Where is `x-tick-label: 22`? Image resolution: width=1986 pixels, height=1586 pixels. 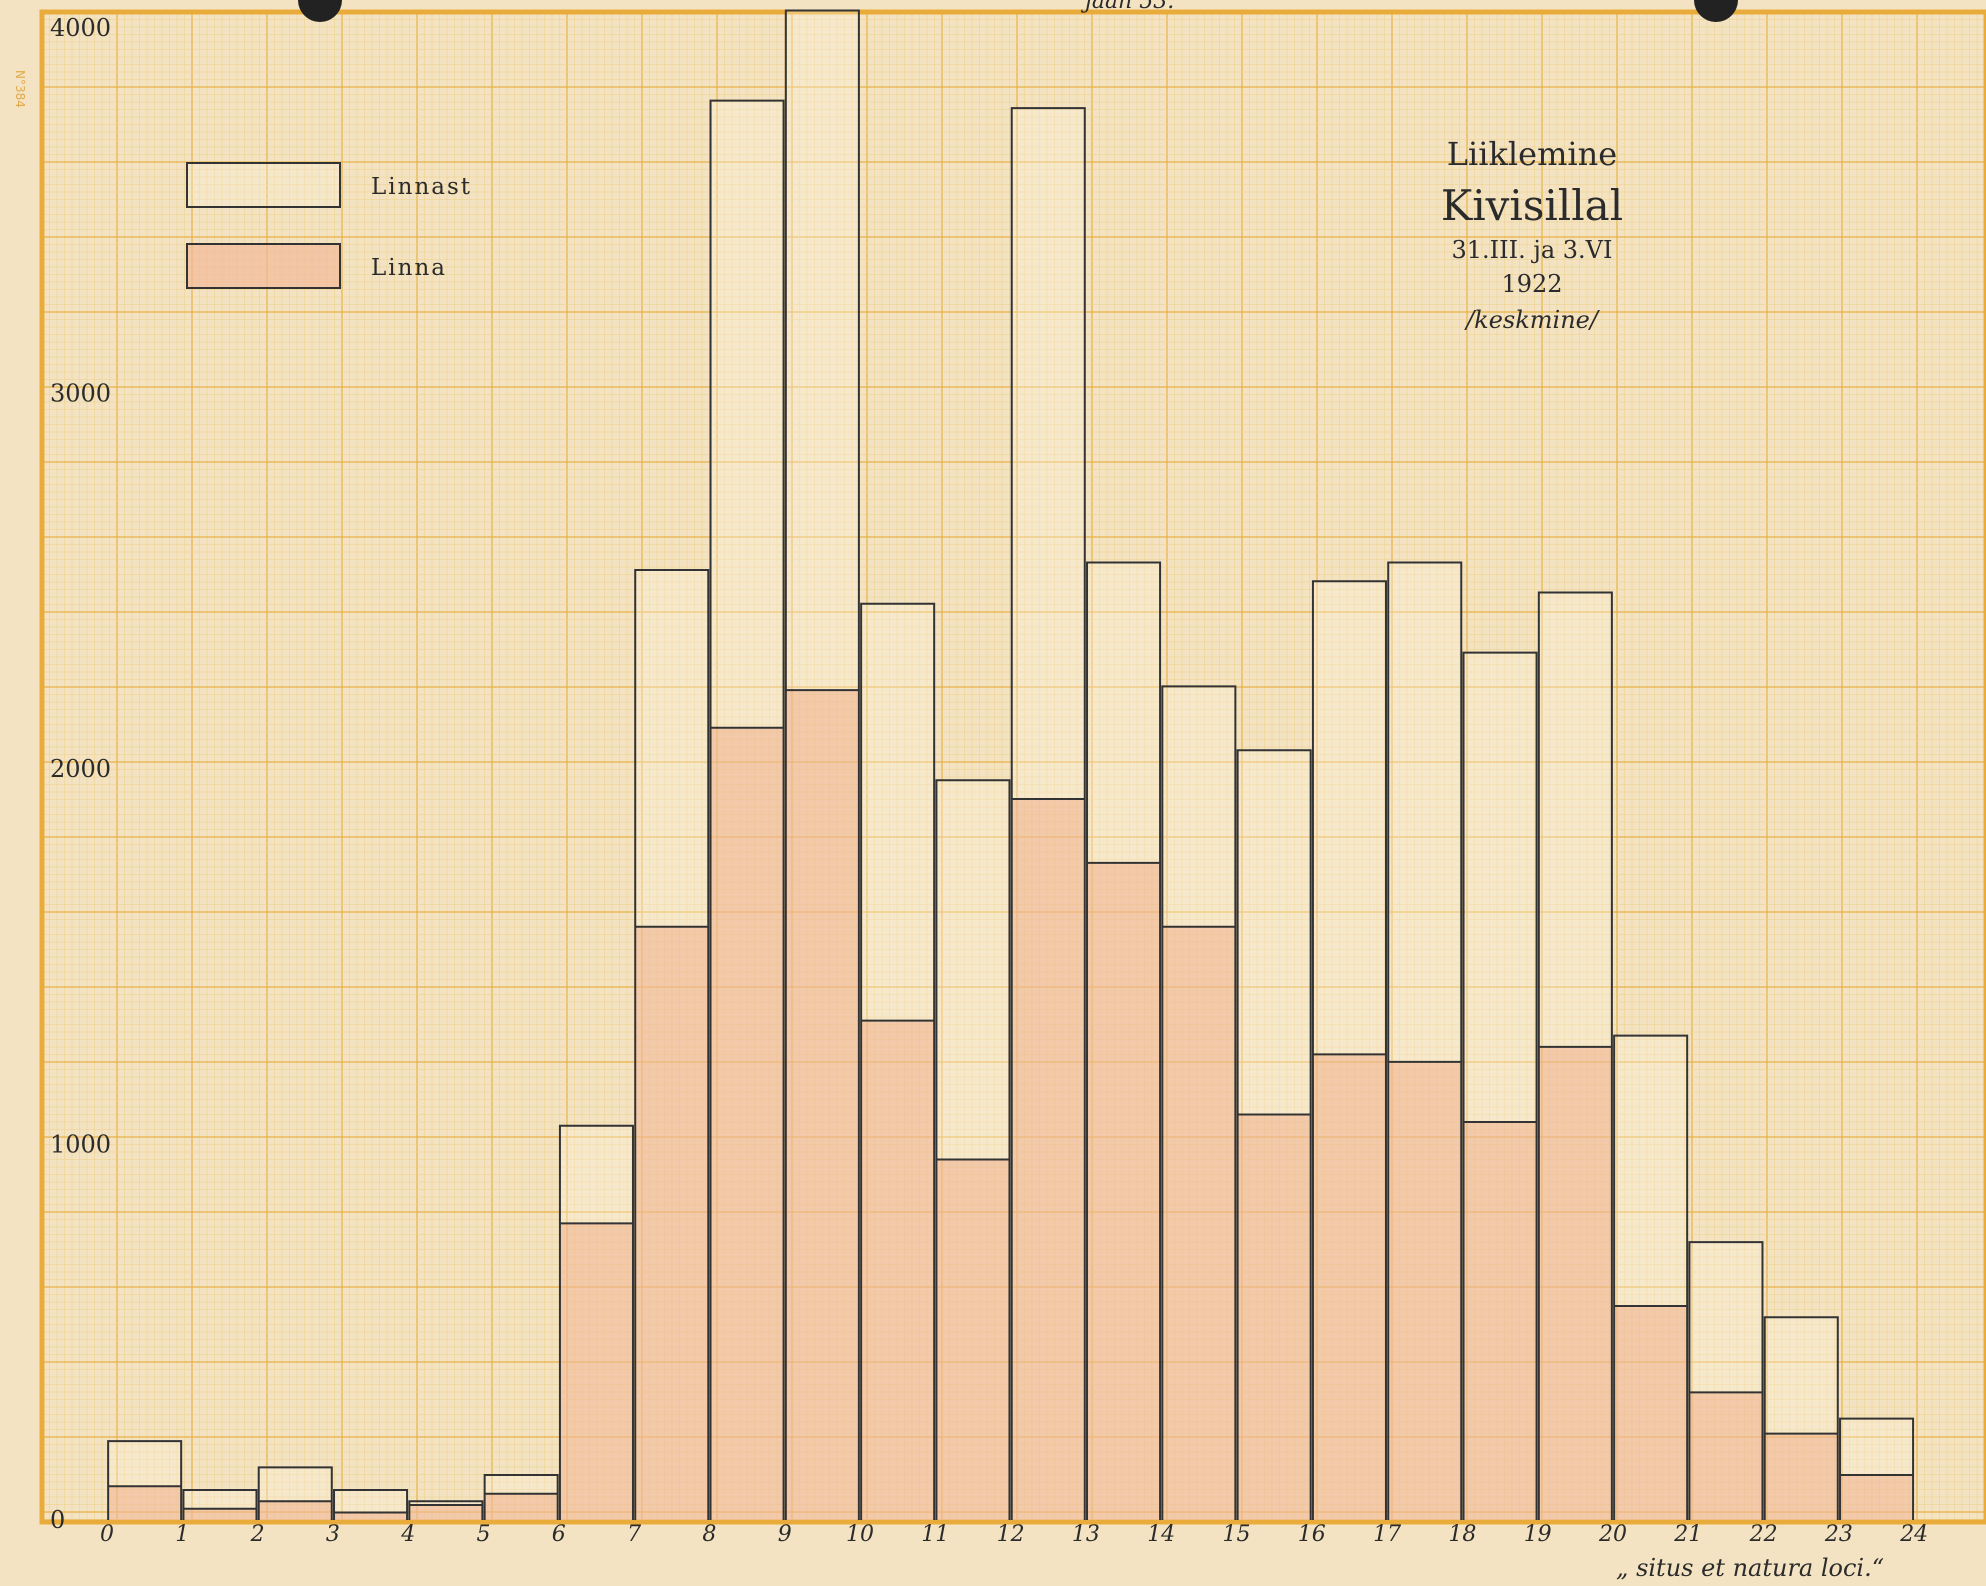 x-tick-label: 22 is located at coordinates (1763, 1534).